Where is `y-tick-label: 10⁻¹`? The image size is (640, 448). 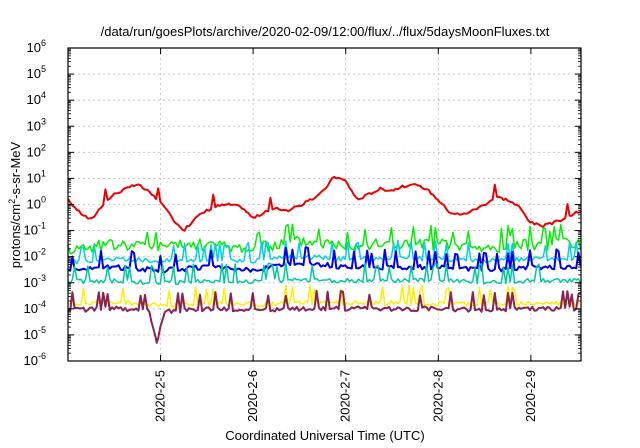
y-tick-label: 10⁻¹ is located at coordinates (35, 229).